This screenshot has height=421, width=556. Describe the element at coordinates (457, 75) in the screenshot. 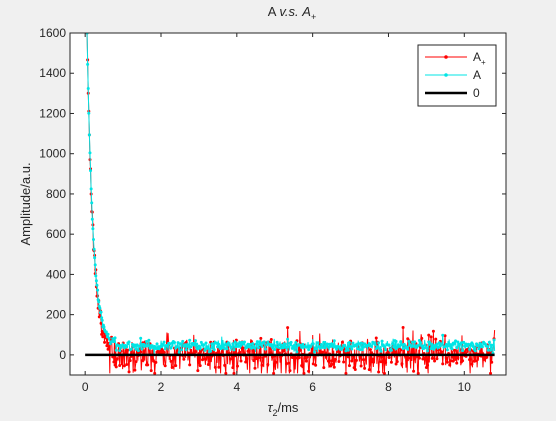

I see `legend: A+ A 0` at that location.